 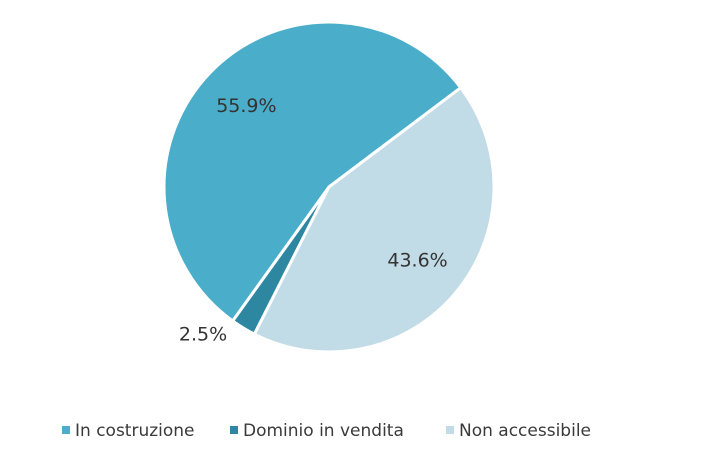 What do you see at coordinates (417, 261) in the screenshot?
I see `data-label: 43.6%` at bounding box center [417, 261].